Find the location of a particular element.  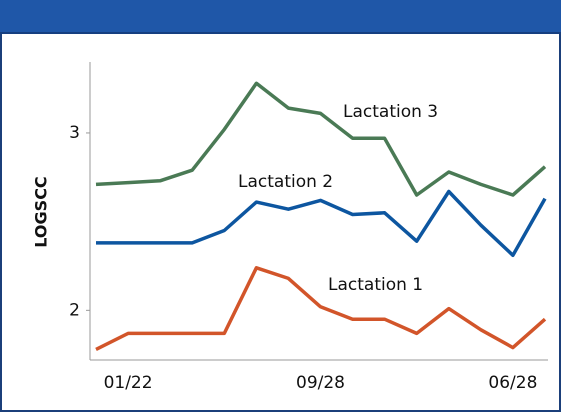

series-label: Lactation 2 is located at coordinates (285, 182).